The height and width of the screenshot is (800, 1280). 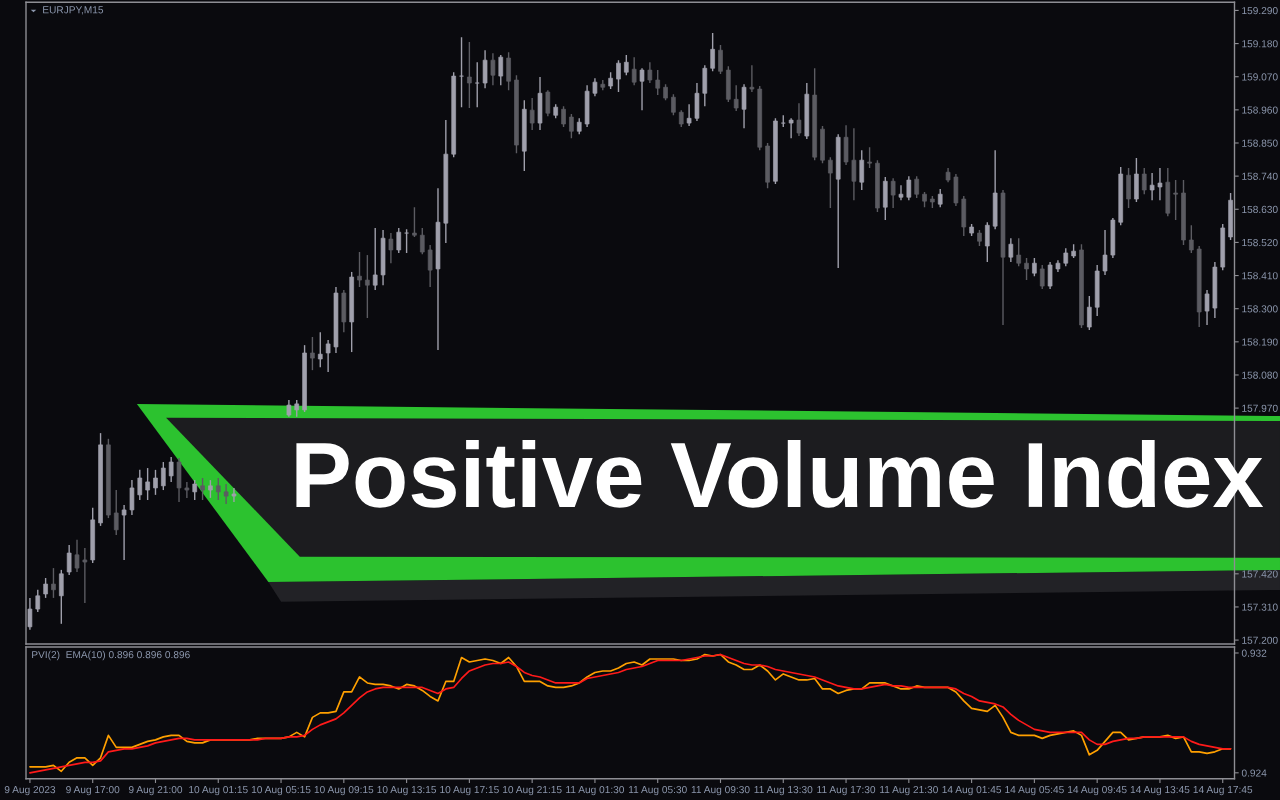 What do you see at coordinates (1260, 640) in the screenshot?
I see `y-tick-label: 157.200` at bounding box center [1260, 640].